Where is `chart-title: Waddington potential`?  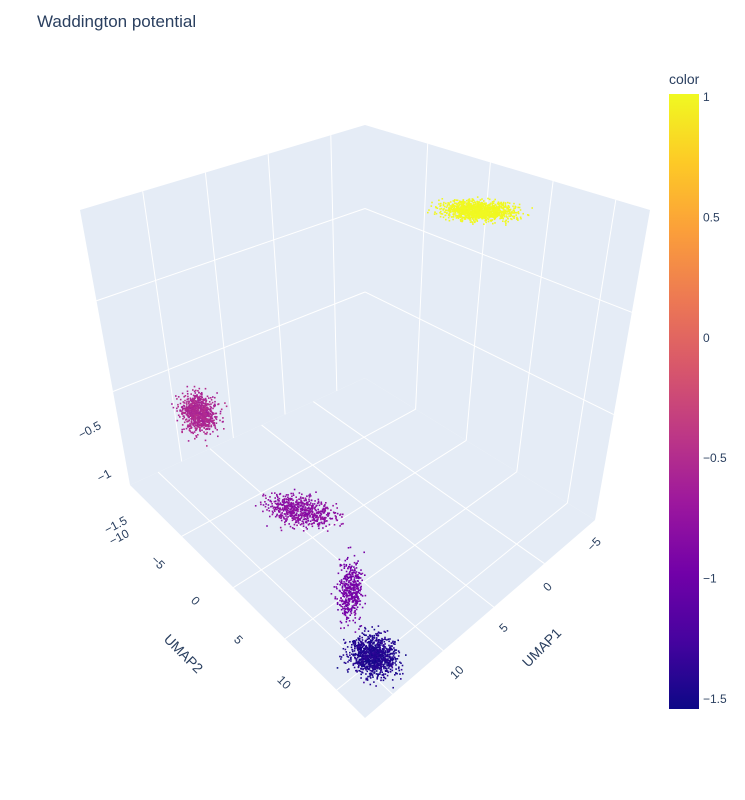
chart-title: Waddington potential is located at coordinates (117, 21).